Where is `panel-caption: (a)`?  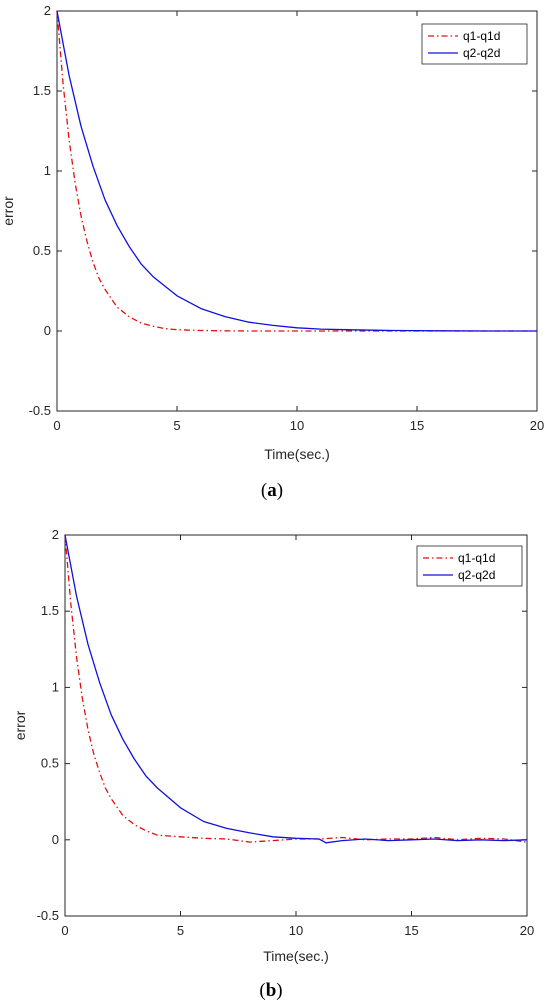 panel-caption: (a) is located at coordinates (272, 490).